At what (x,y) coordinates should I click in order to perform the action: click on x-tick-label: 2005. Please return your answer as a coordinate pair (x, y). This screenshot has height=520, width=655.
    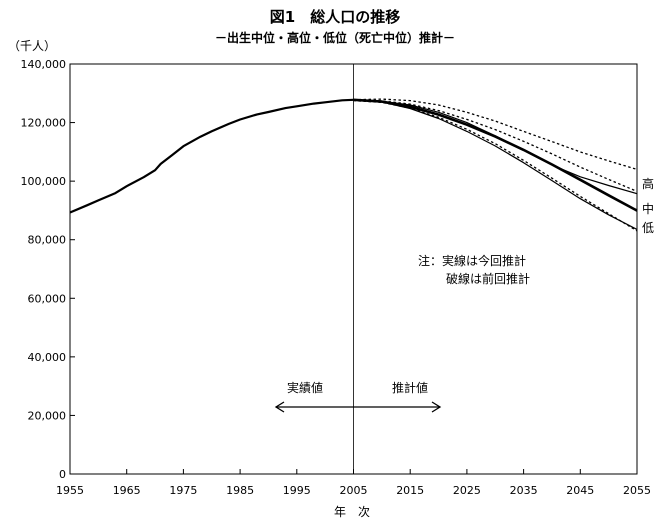
    Looking at the image, I should click on (354, 490).